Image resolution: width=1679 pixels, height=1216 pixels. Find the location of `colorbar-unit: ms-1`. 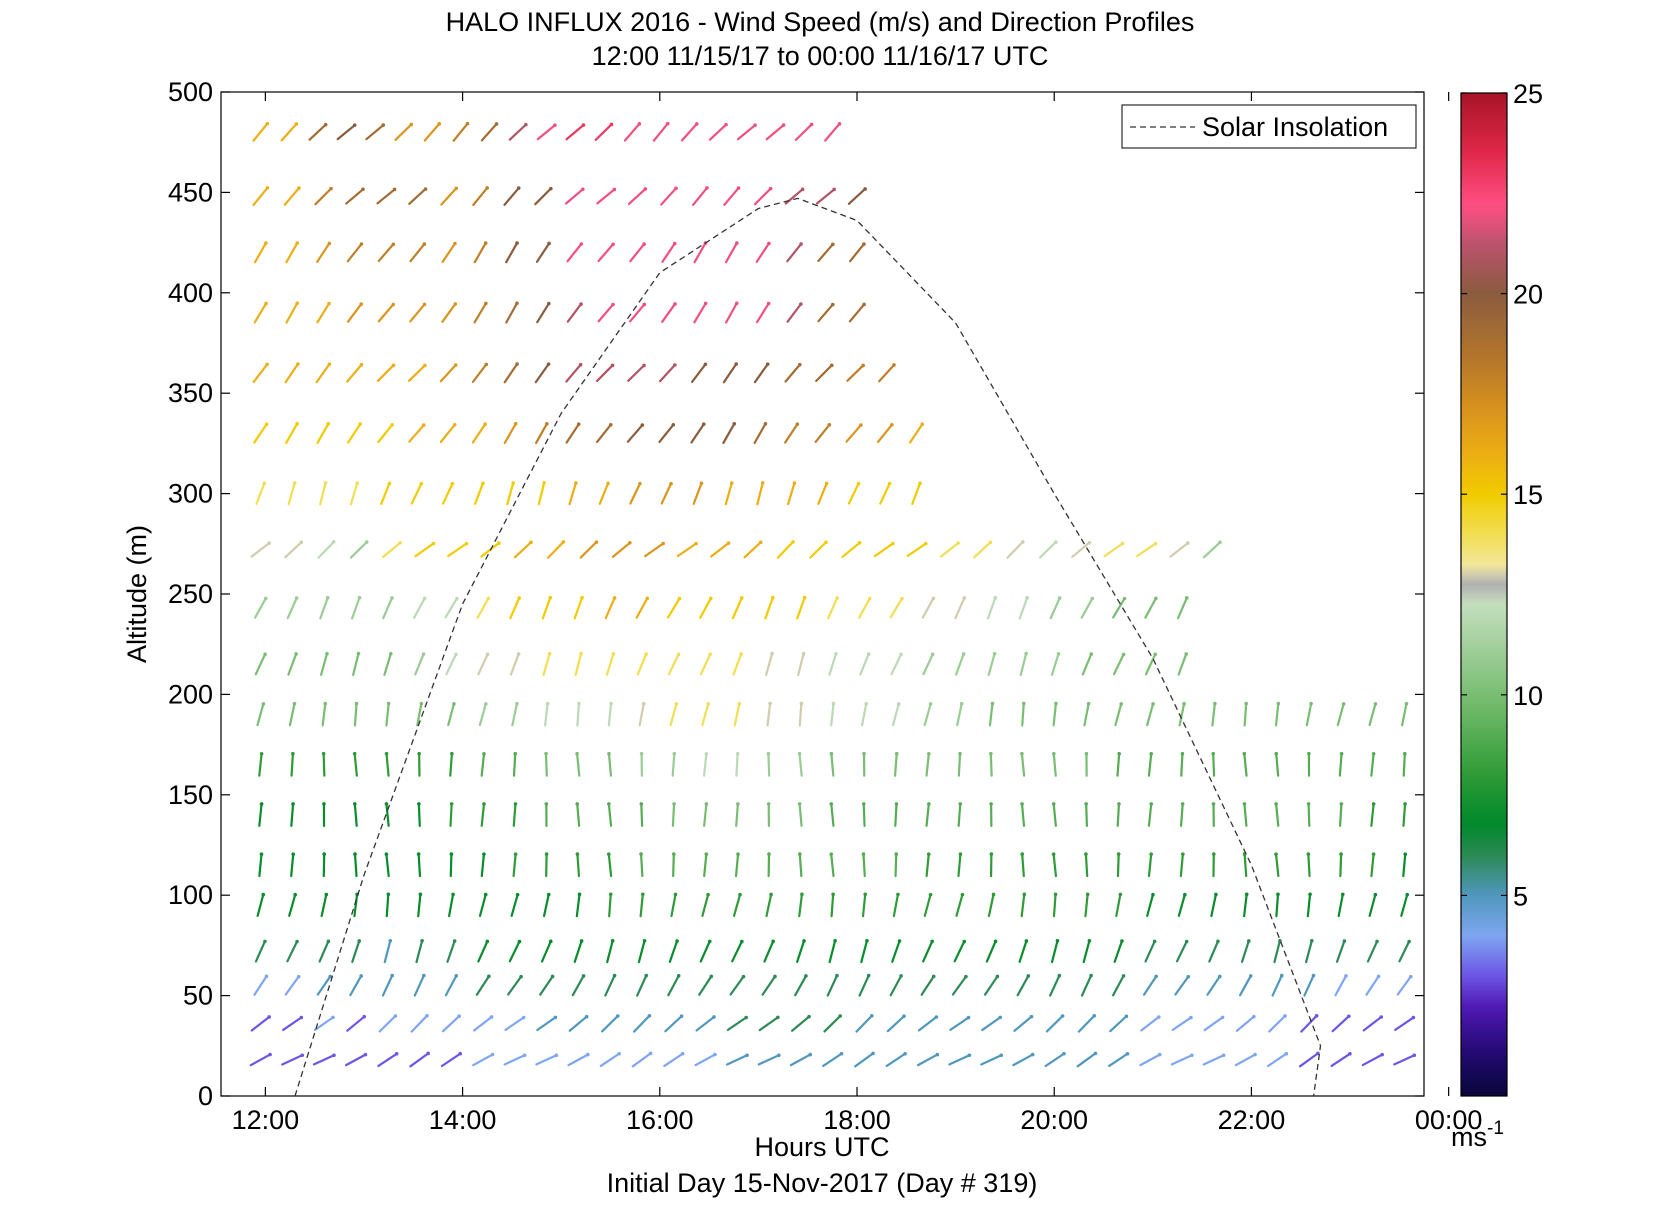

colorbar-unit: ms-1 is located at coordinates (1477, 1135).